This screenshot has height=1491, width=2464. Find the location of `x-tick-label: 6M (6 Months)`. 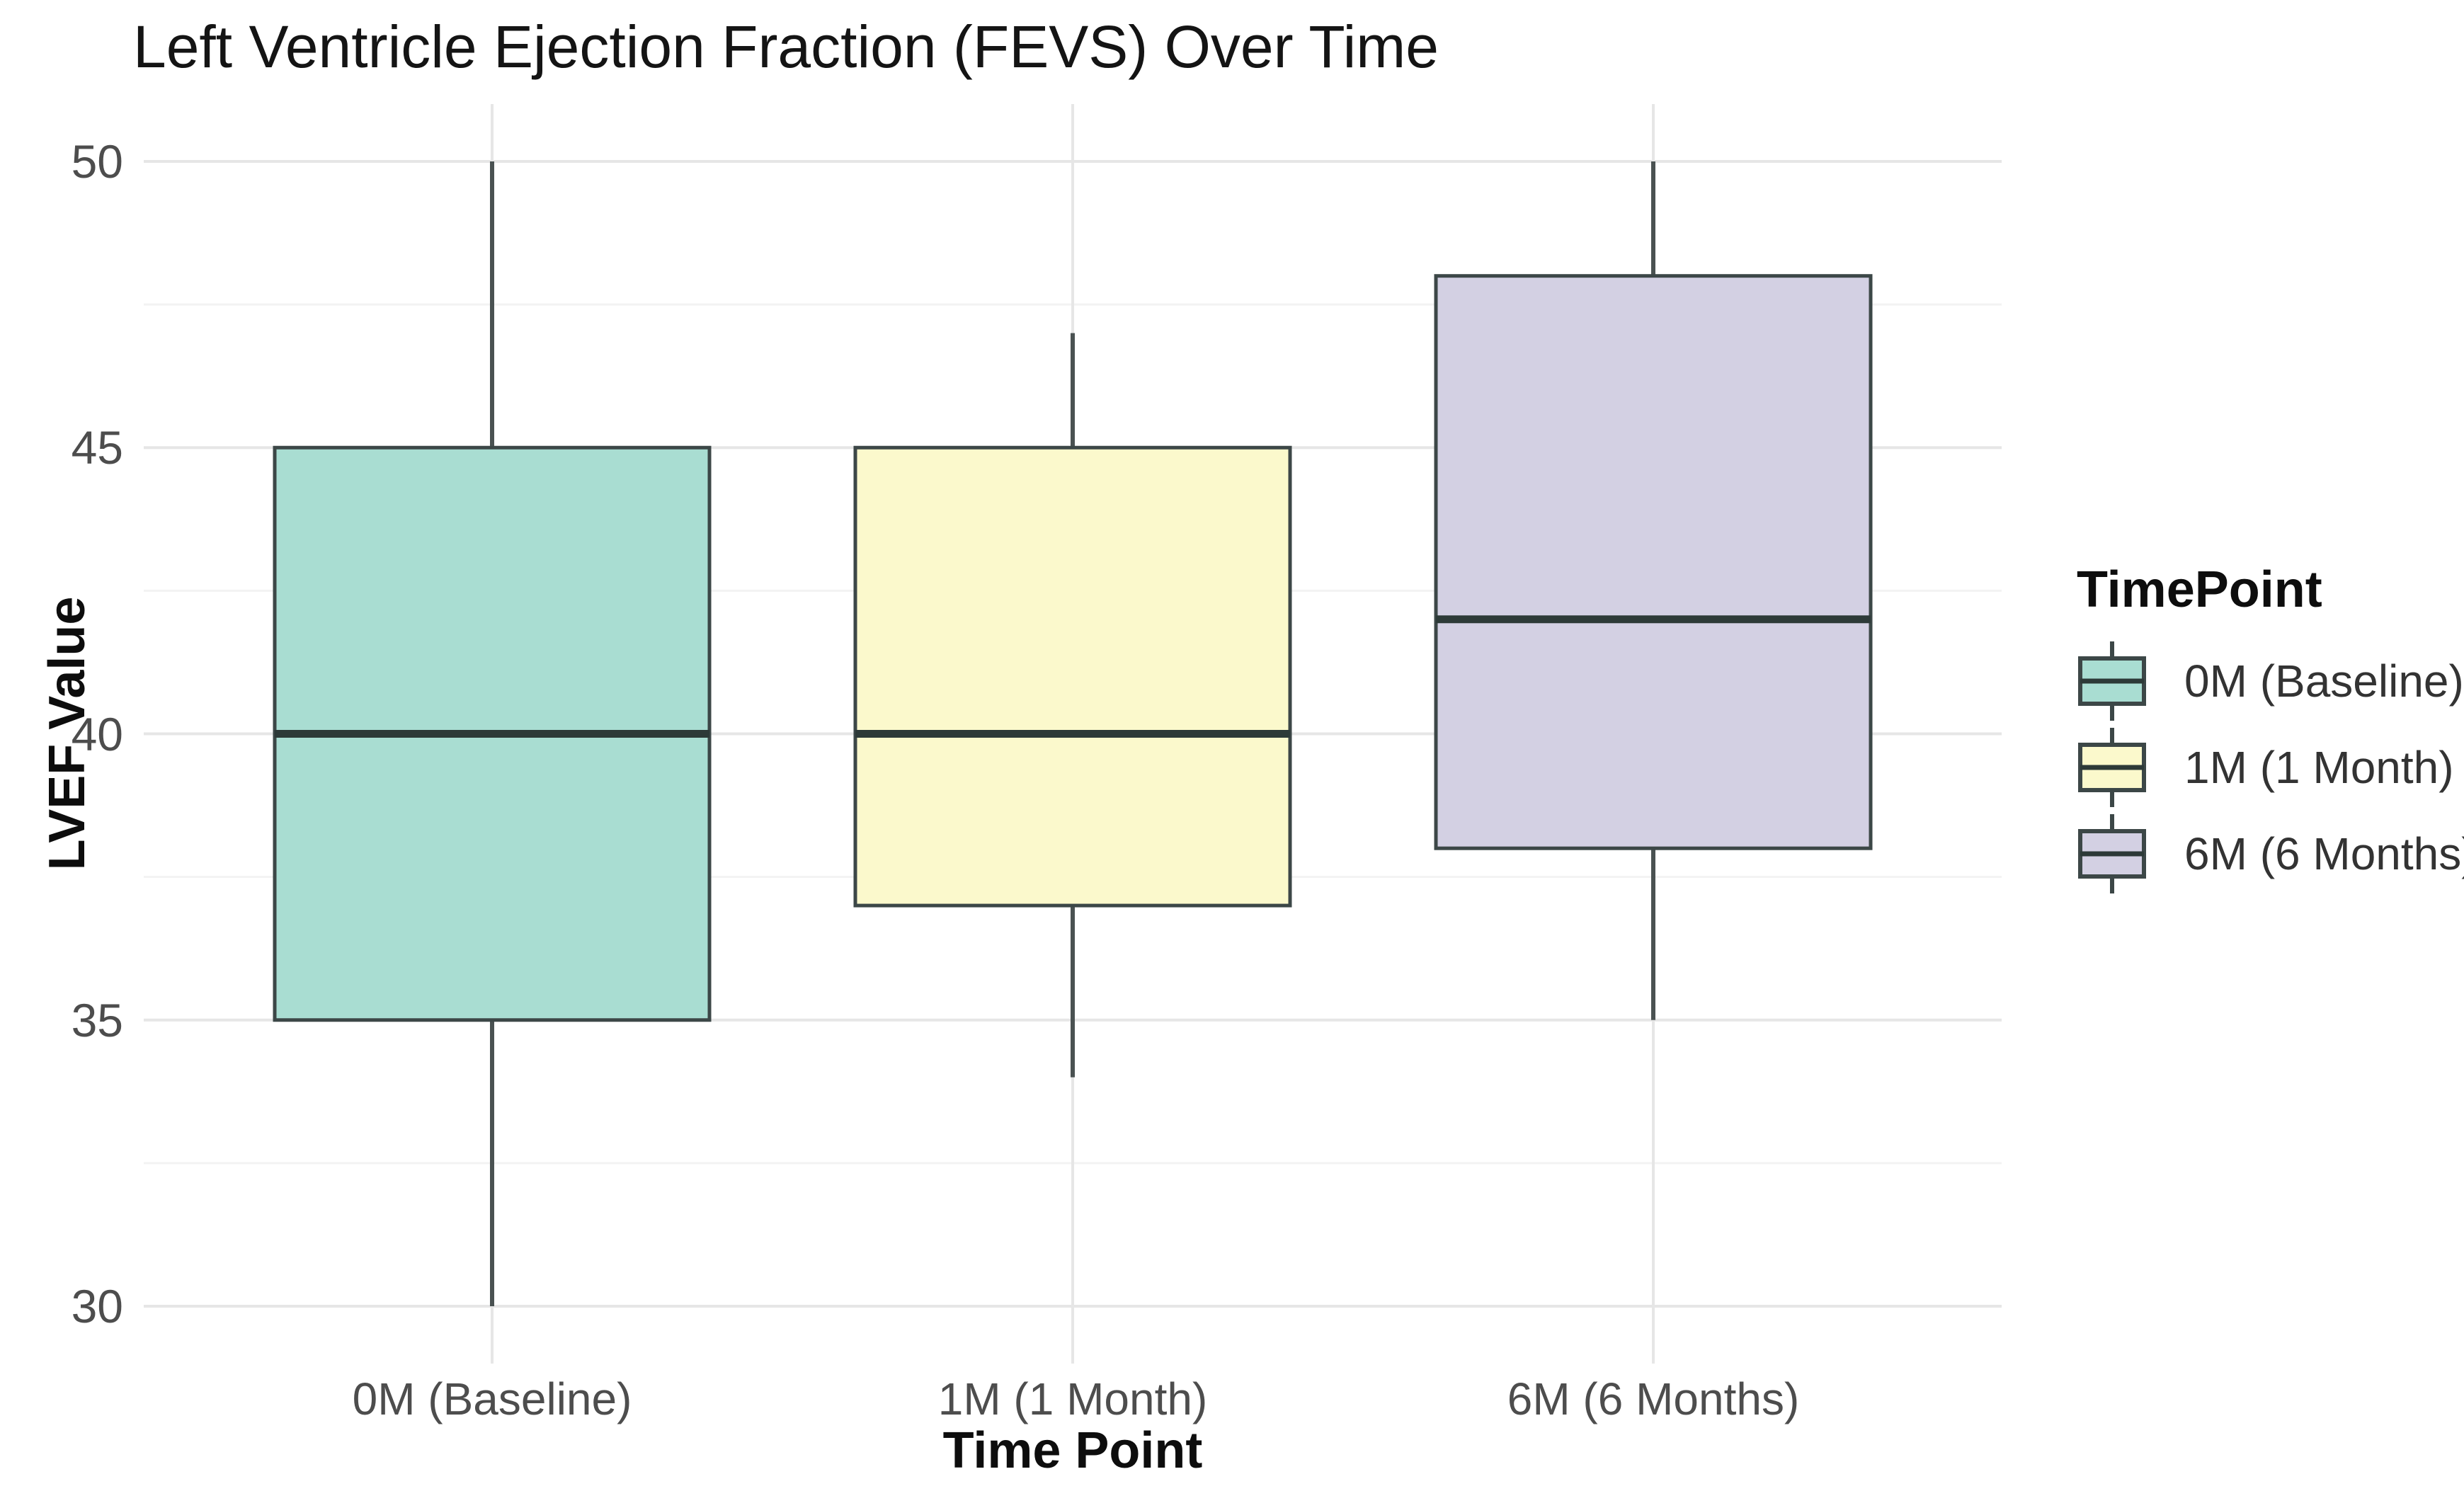

x-tick-label: 6M (6 Months) is located at coordinates (1653, 1398).